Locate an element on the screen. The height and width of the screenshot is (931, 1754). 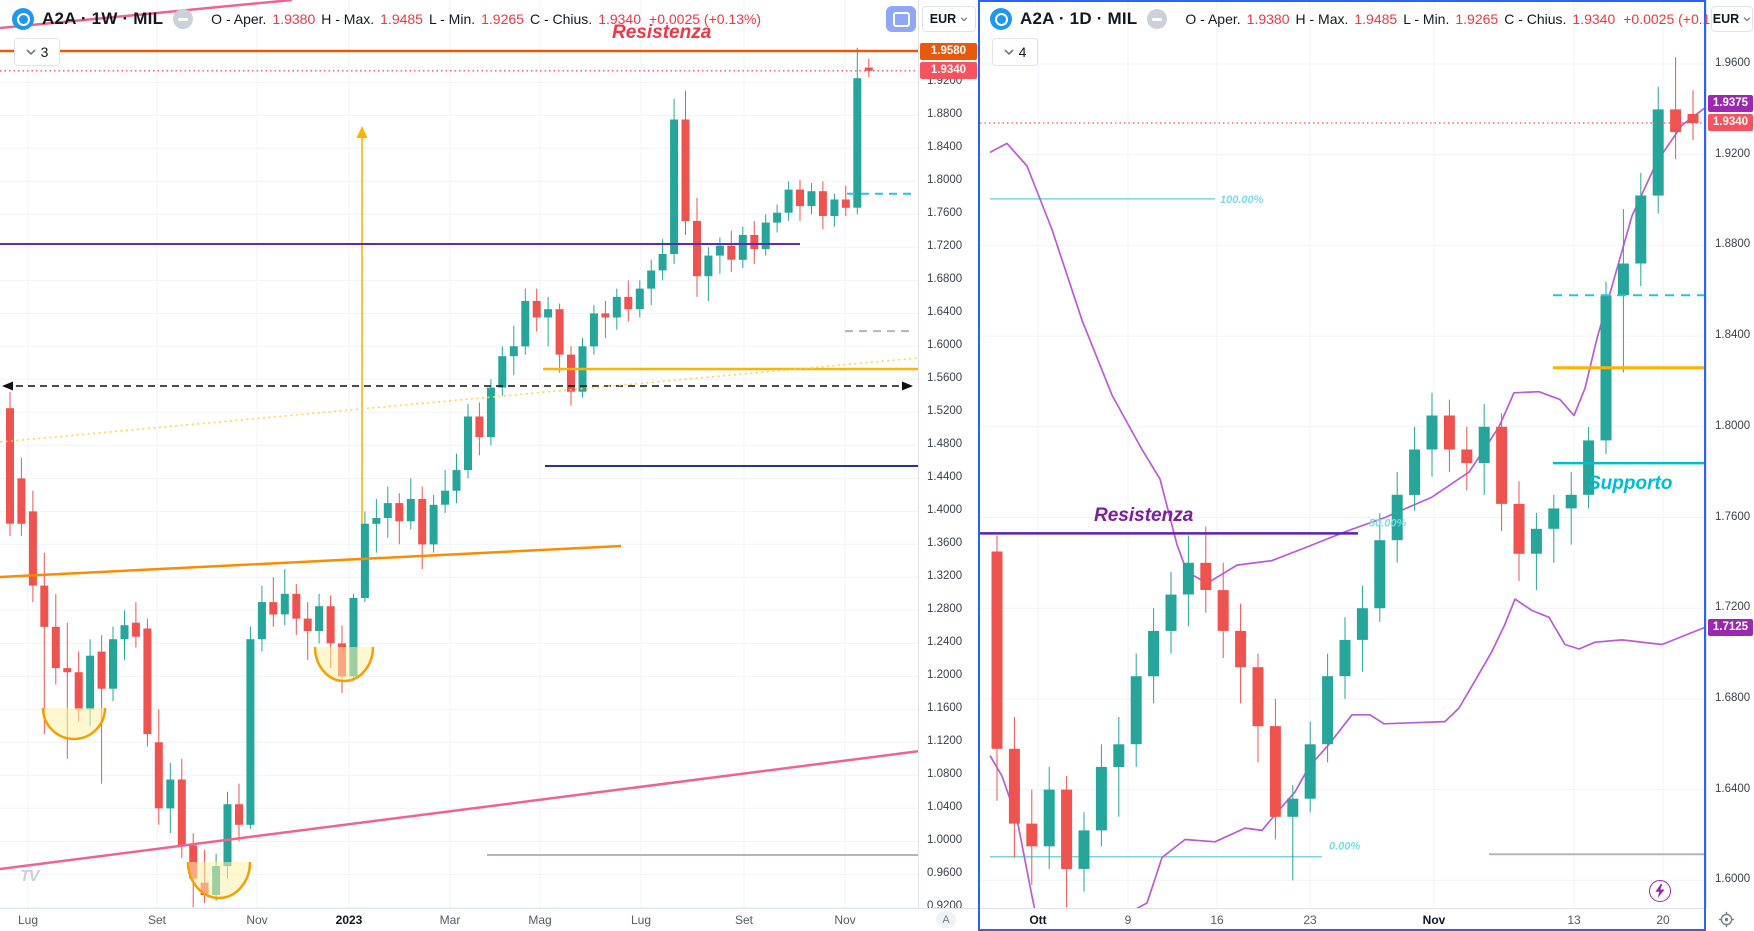
price-tick: 1.1200 is located at coordinates (945, 741).